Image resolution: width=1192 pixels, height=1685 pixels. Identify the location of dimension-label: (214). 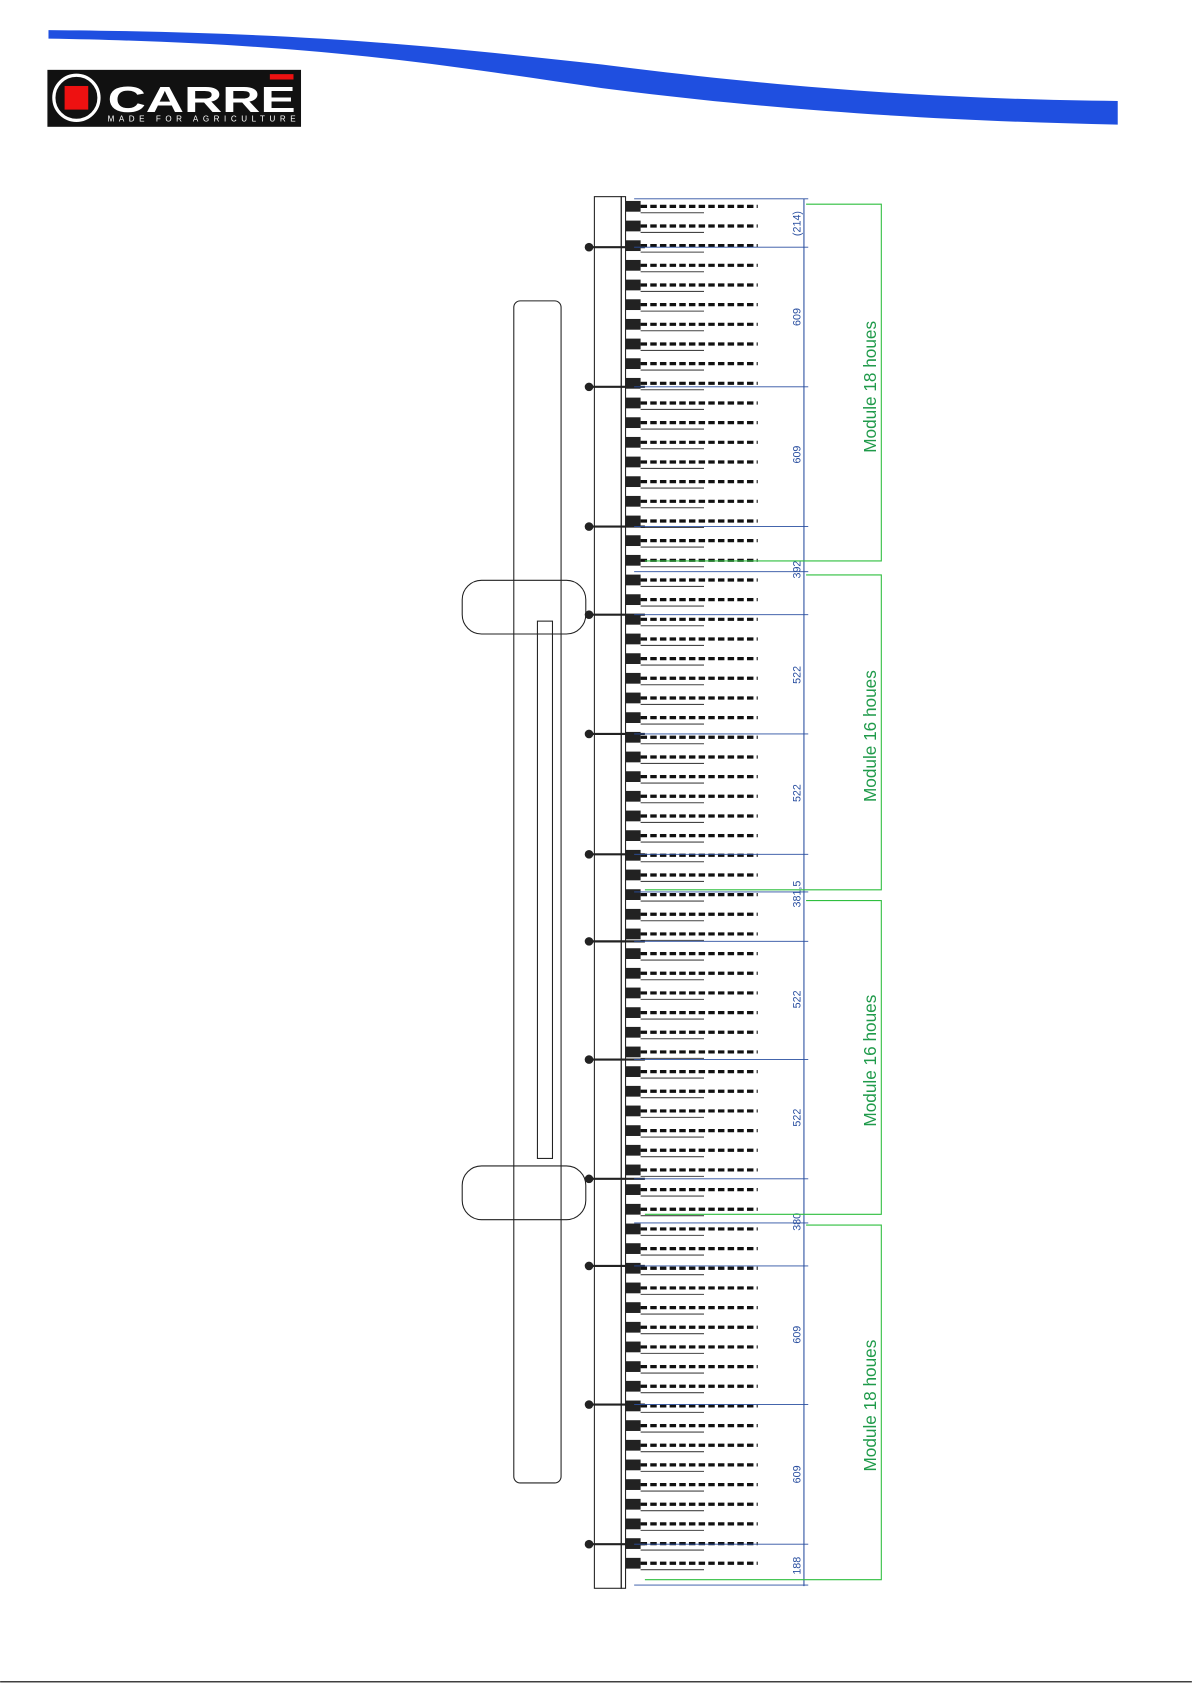
(798, 223).